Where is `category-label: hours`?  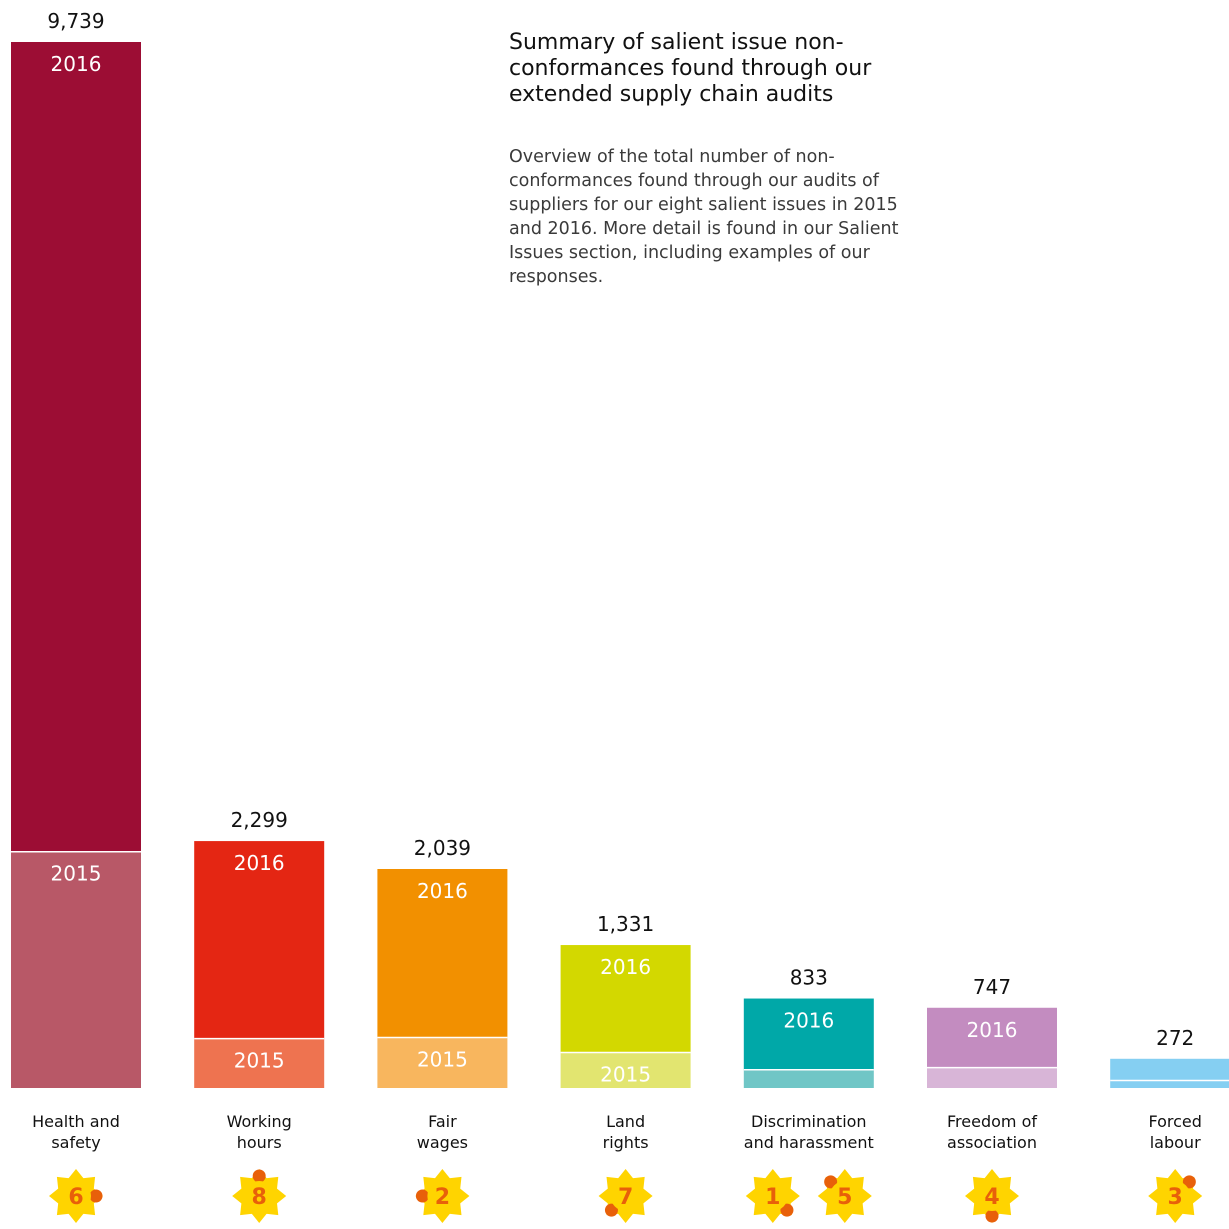 category-label: hours is located at coordinates (259, 1142).